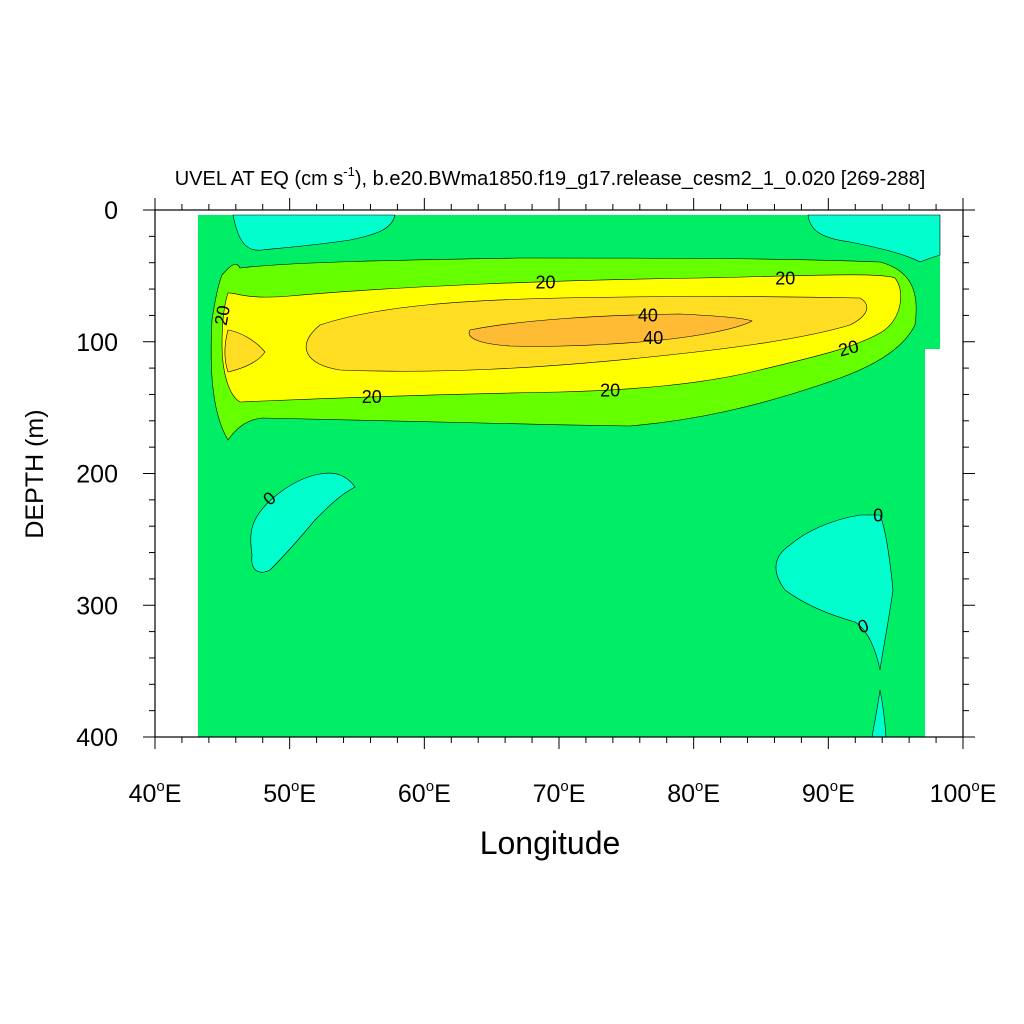 The height and width of the screenshot is (1024, 1024). Describe the element at coordinates (424, 793) in the screenshot. I see `x-tick-label: 60oE` at that location.